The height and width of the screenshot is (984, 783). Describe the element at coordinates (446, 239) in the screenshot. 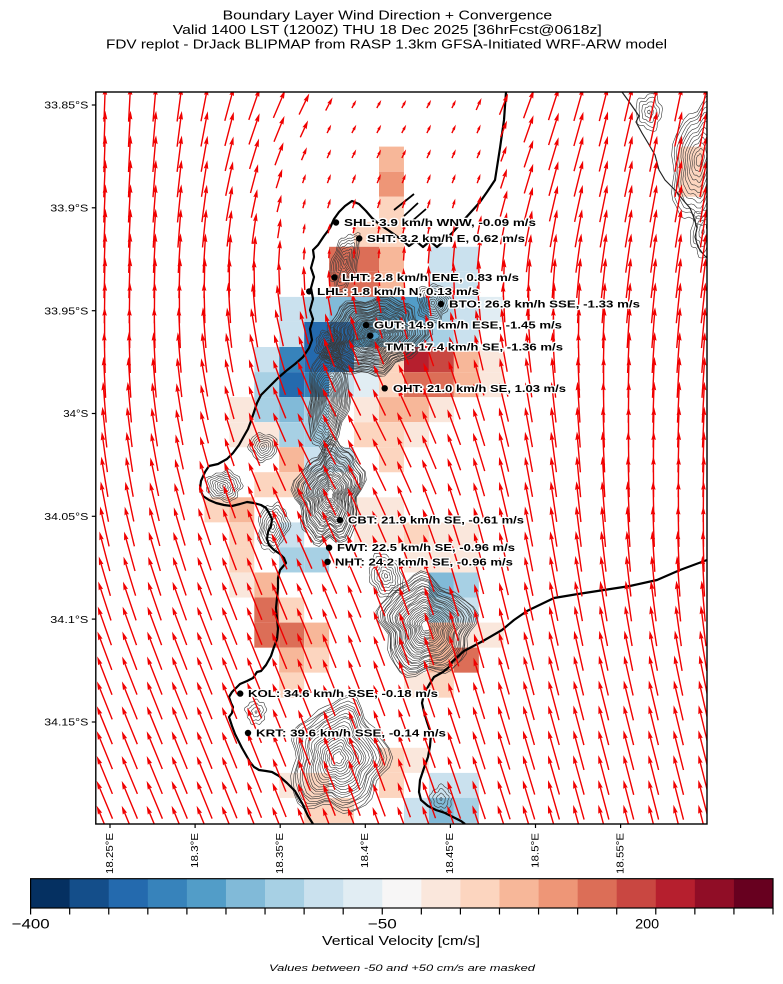

I see `svg-text: SHT: 3.2 km/h E, 0.62 m/s` at that location.